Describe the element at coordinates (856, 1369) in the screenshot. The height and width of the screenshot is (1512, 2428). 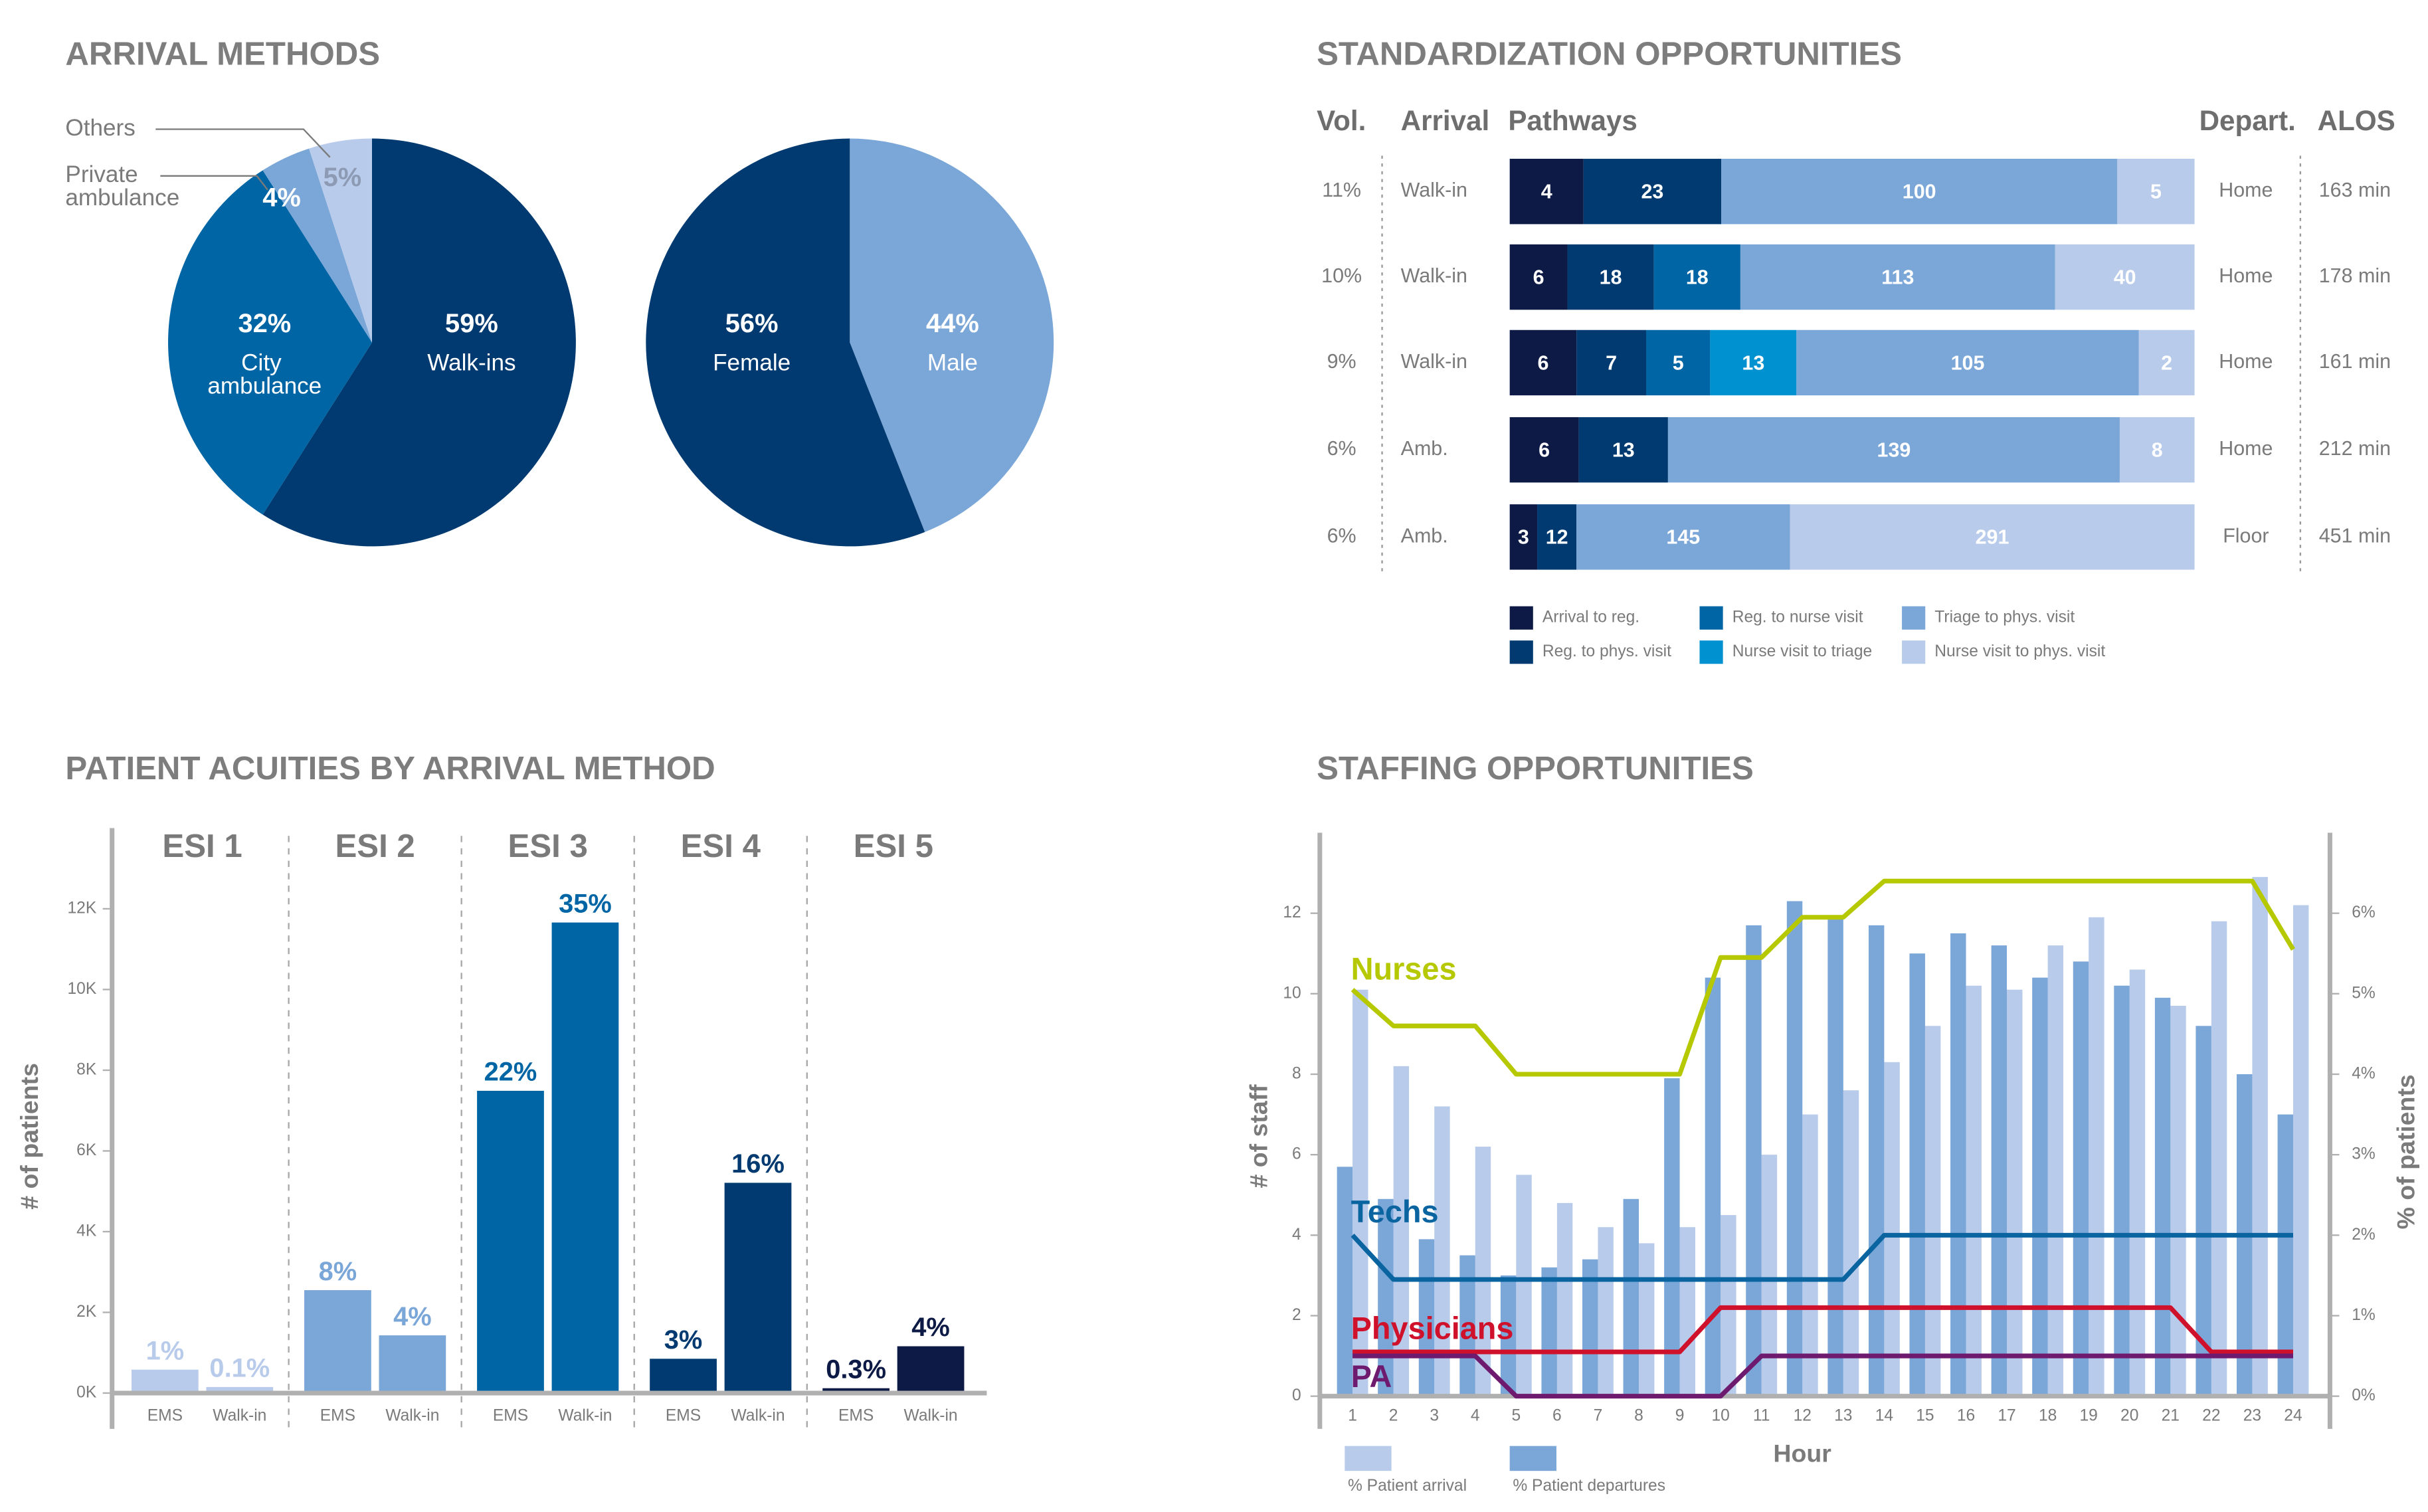
I see `bar-share-label: 0.3%` at that location.